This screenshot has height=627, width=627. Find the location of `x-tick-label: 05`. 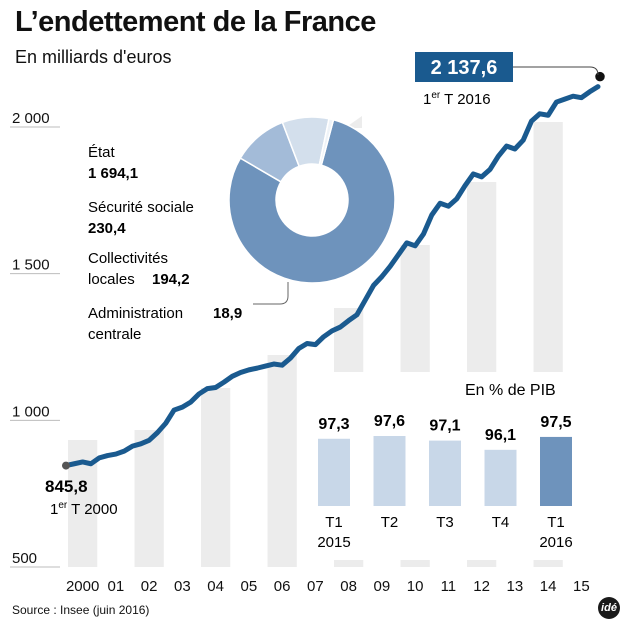

x-tick-label: 05 is located at coordinates (249, 586).